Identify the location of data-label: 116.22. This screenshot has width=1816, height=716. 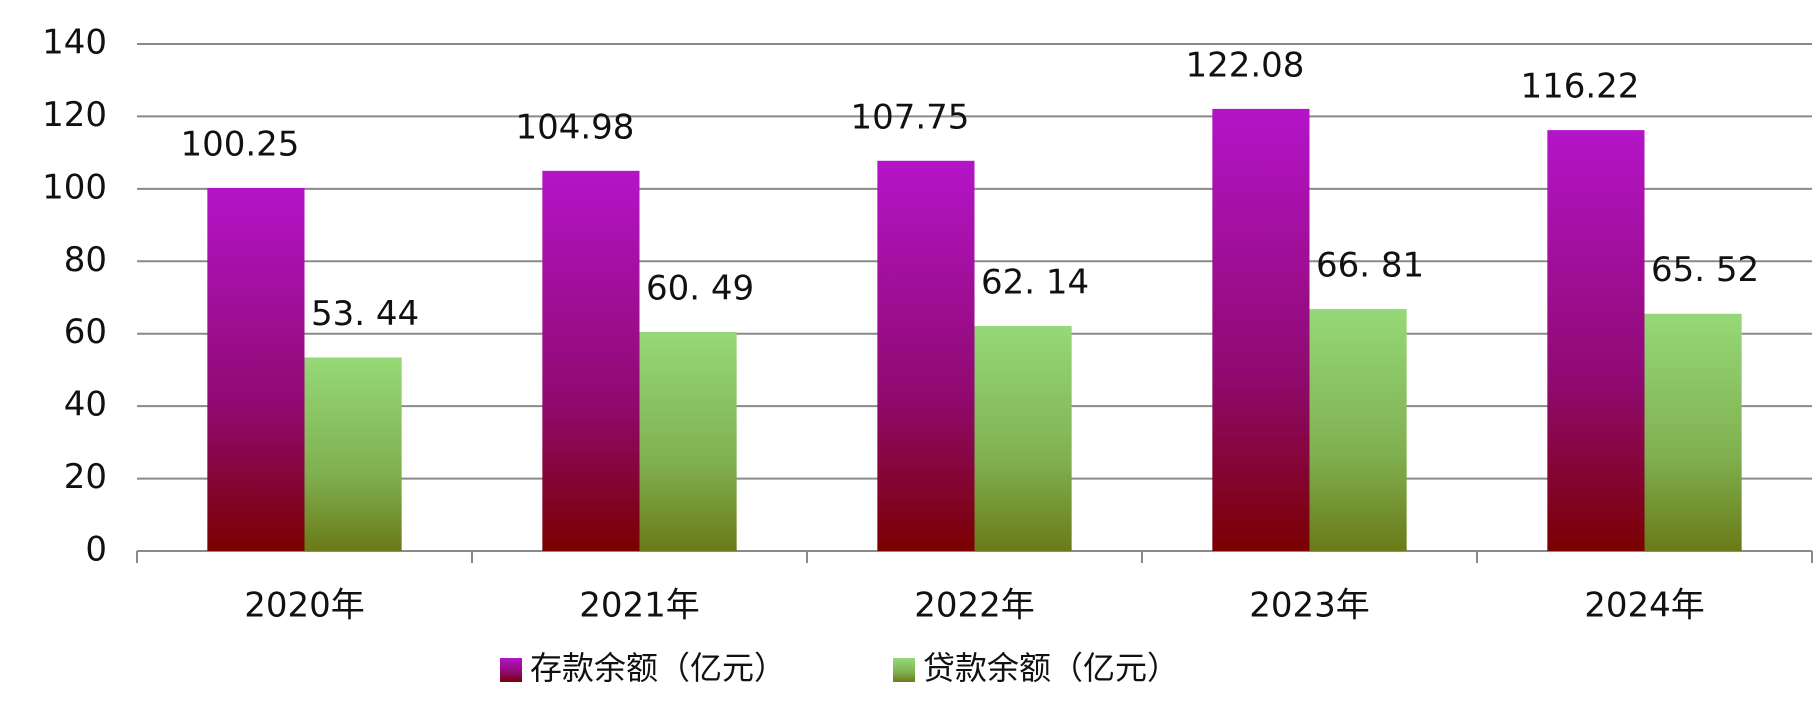
(1579, 87).